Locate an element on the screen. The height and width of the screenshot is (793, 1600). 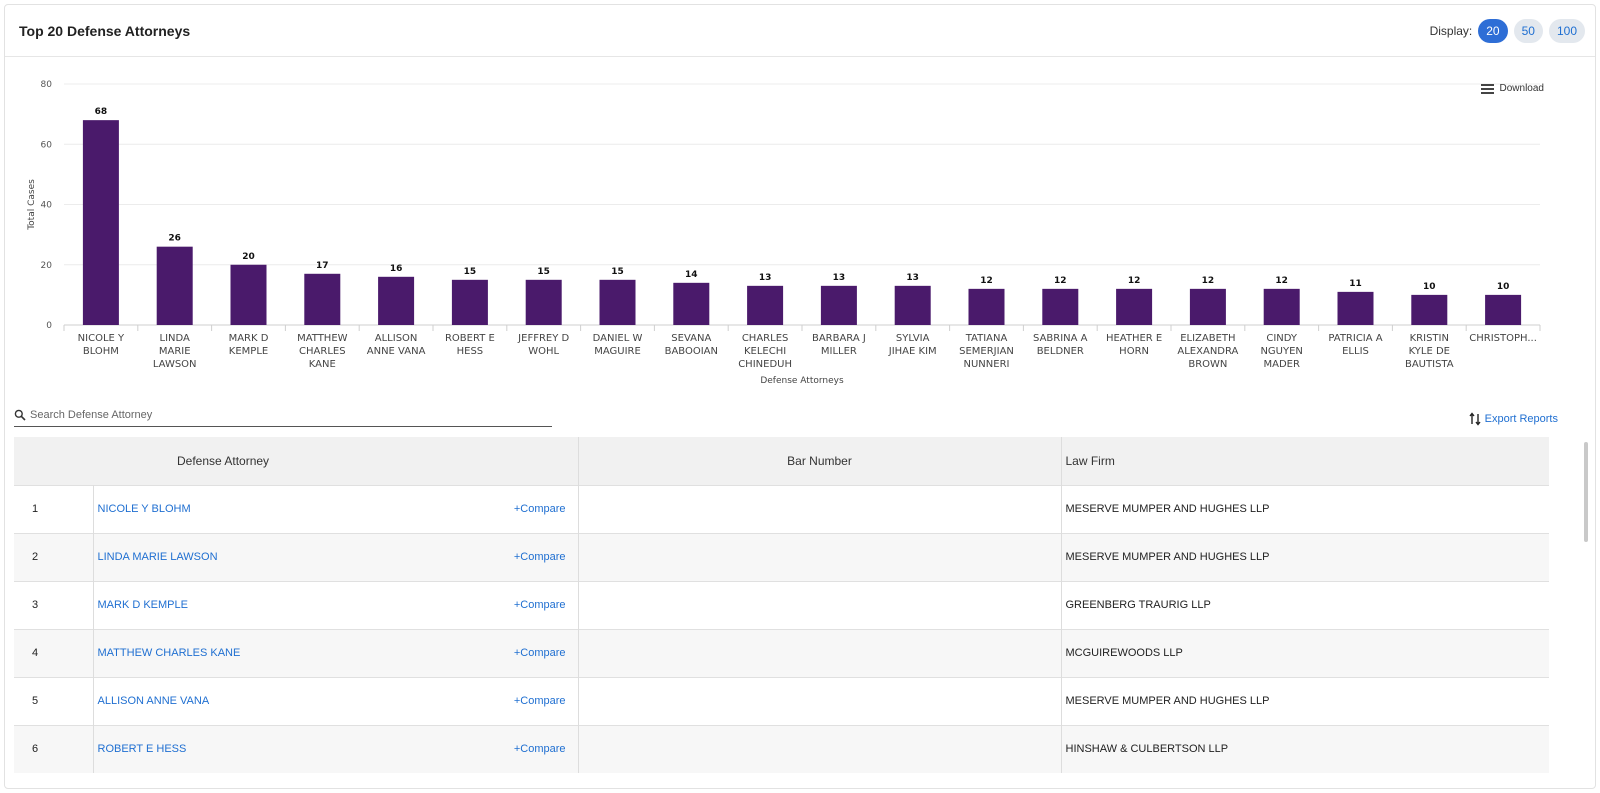
attorney-link: NICOLE Y BLOHM is located at coordinates (144, 509).